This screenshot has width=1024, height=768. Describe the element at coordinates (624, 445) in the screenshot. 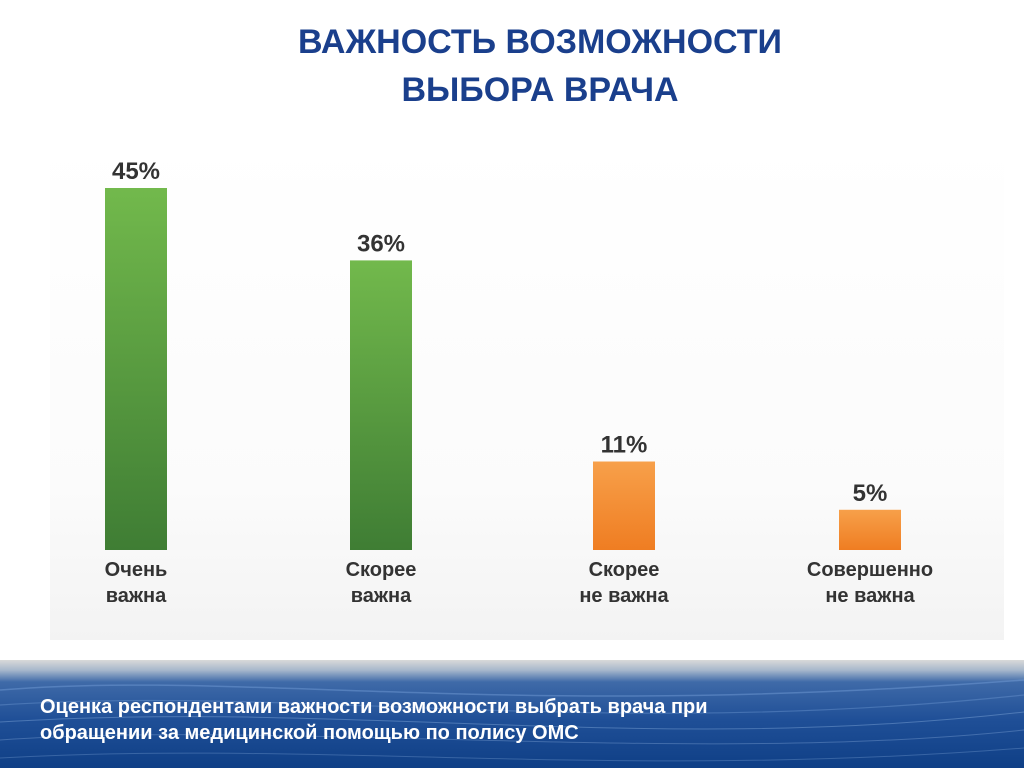

I see `value-label-skoree-ne-vazhna: 11%` at that location.